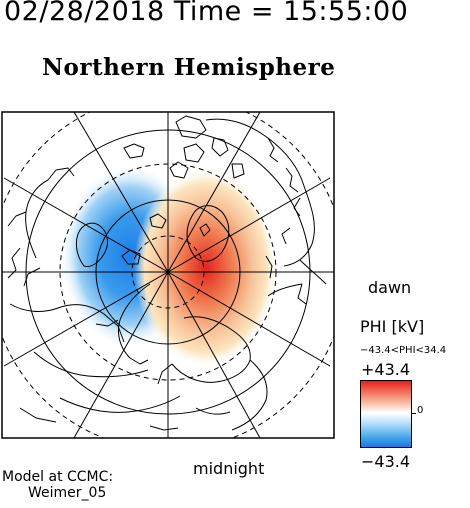 The height and width of the screenshot is (508, 470). Describe the element at coordinates (58, 477) in the screenshot. I see `model-credit: Model at CCMC:` at that location.